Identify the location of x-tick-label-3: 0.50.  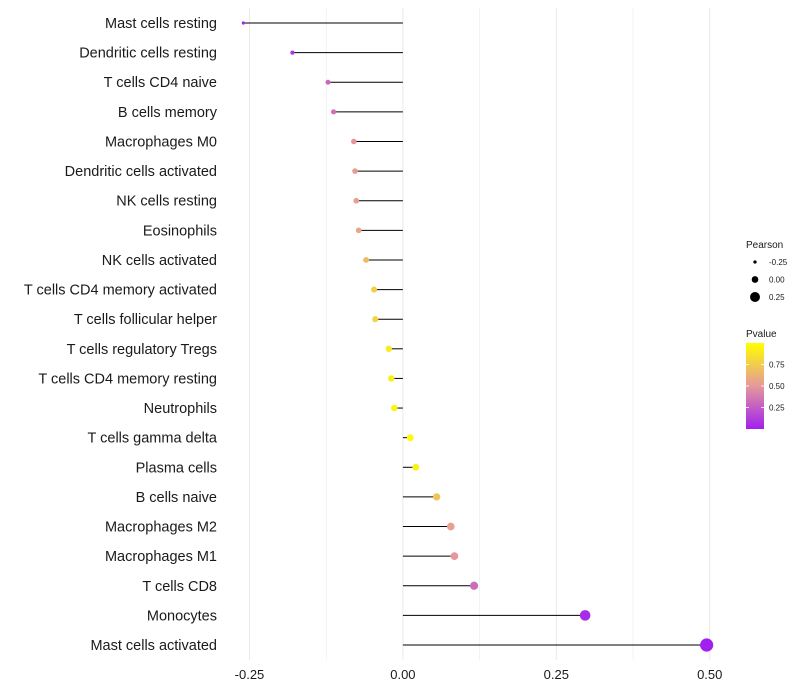
(709, 674).